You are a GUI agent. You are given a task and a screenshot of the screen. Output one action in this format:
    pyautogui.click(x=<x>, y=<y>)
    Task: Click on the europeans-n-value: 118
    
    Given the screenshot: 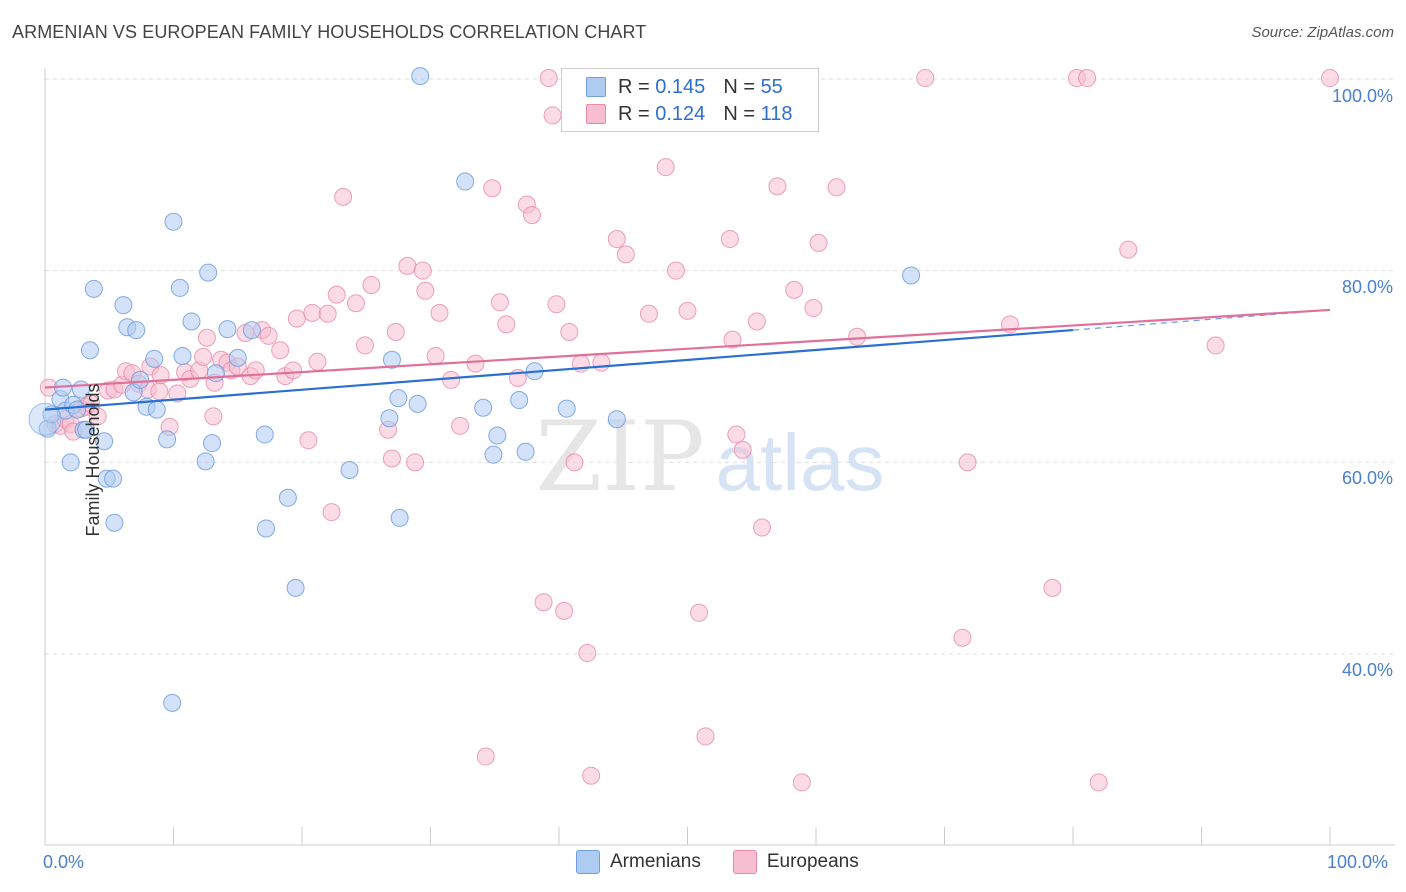 What is the action you would take?
    pyautogui.click(x=776, y=113)
    